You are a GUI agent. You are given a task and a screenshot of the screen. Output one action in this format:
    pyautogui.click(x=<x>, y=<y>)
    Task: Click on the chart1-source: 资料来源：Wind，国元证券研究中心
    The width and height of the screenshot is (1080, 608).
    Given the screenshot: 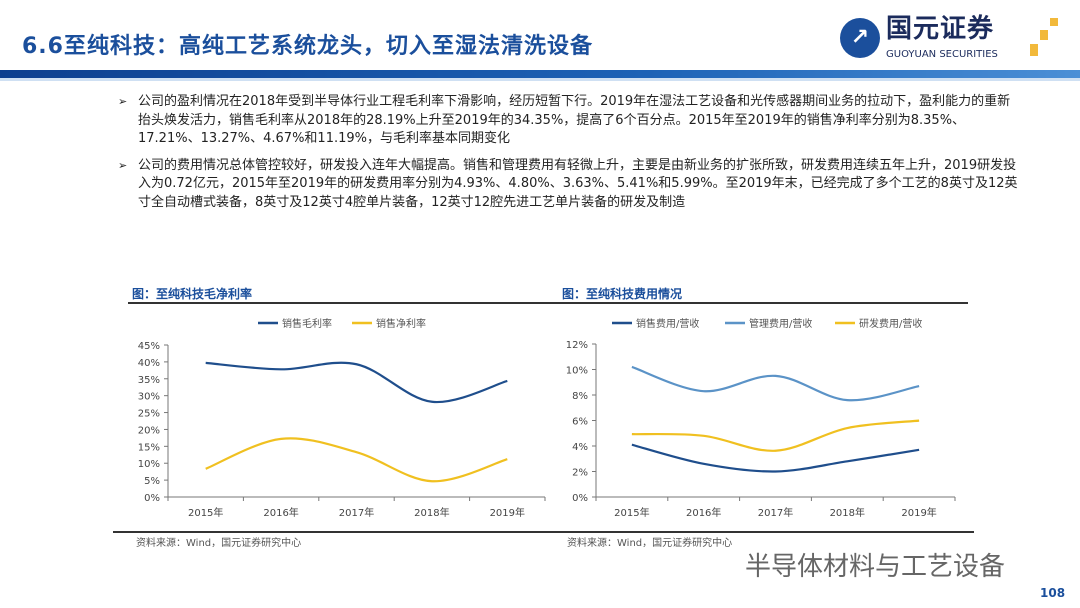 What is the action you would take?
    pyautogui.click(x=219, y=543)
    